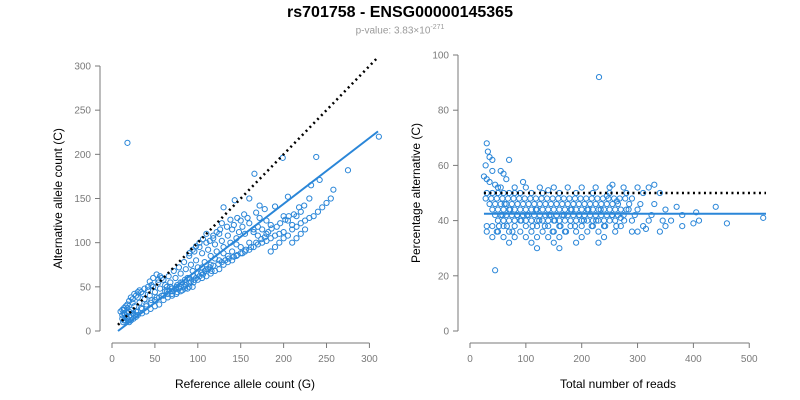  What do you see at coordinates (82, 67) in the screenshot?
I see `left-y-tick-label: 300` at bounding box center [82, 67].